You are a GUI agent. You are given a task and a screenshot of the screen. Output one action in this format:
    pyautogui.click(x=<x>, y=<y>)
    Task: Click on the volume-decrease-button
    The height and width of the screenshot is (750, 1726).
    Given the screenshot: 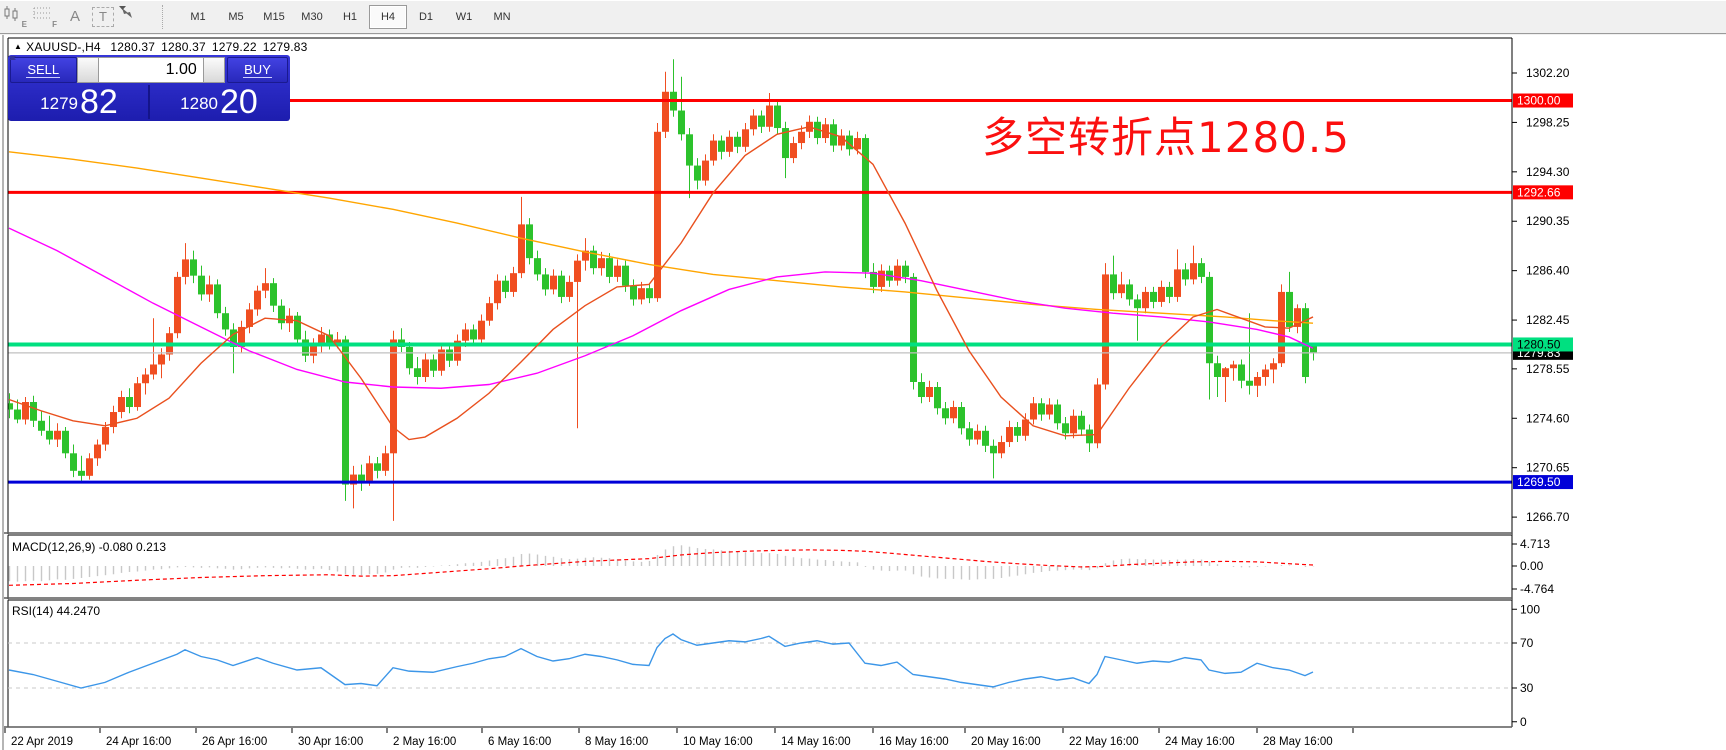 What is the action you would take?
    pyautogui.click(x=54, y=69)
    